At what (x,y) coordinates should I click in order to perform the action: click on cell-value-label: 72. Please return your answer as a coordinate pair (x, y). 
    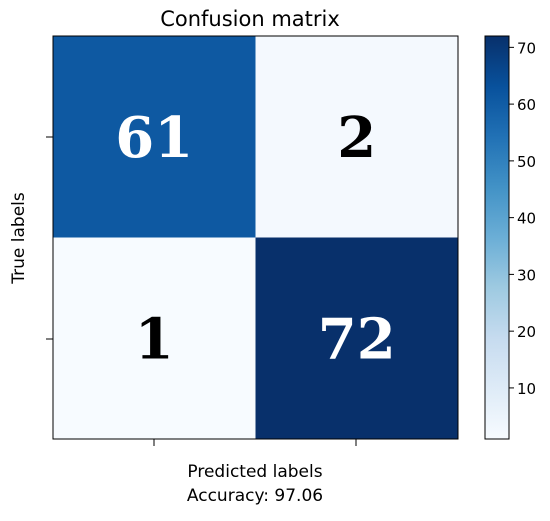
    Looking at the image, I should click on (357, 339).